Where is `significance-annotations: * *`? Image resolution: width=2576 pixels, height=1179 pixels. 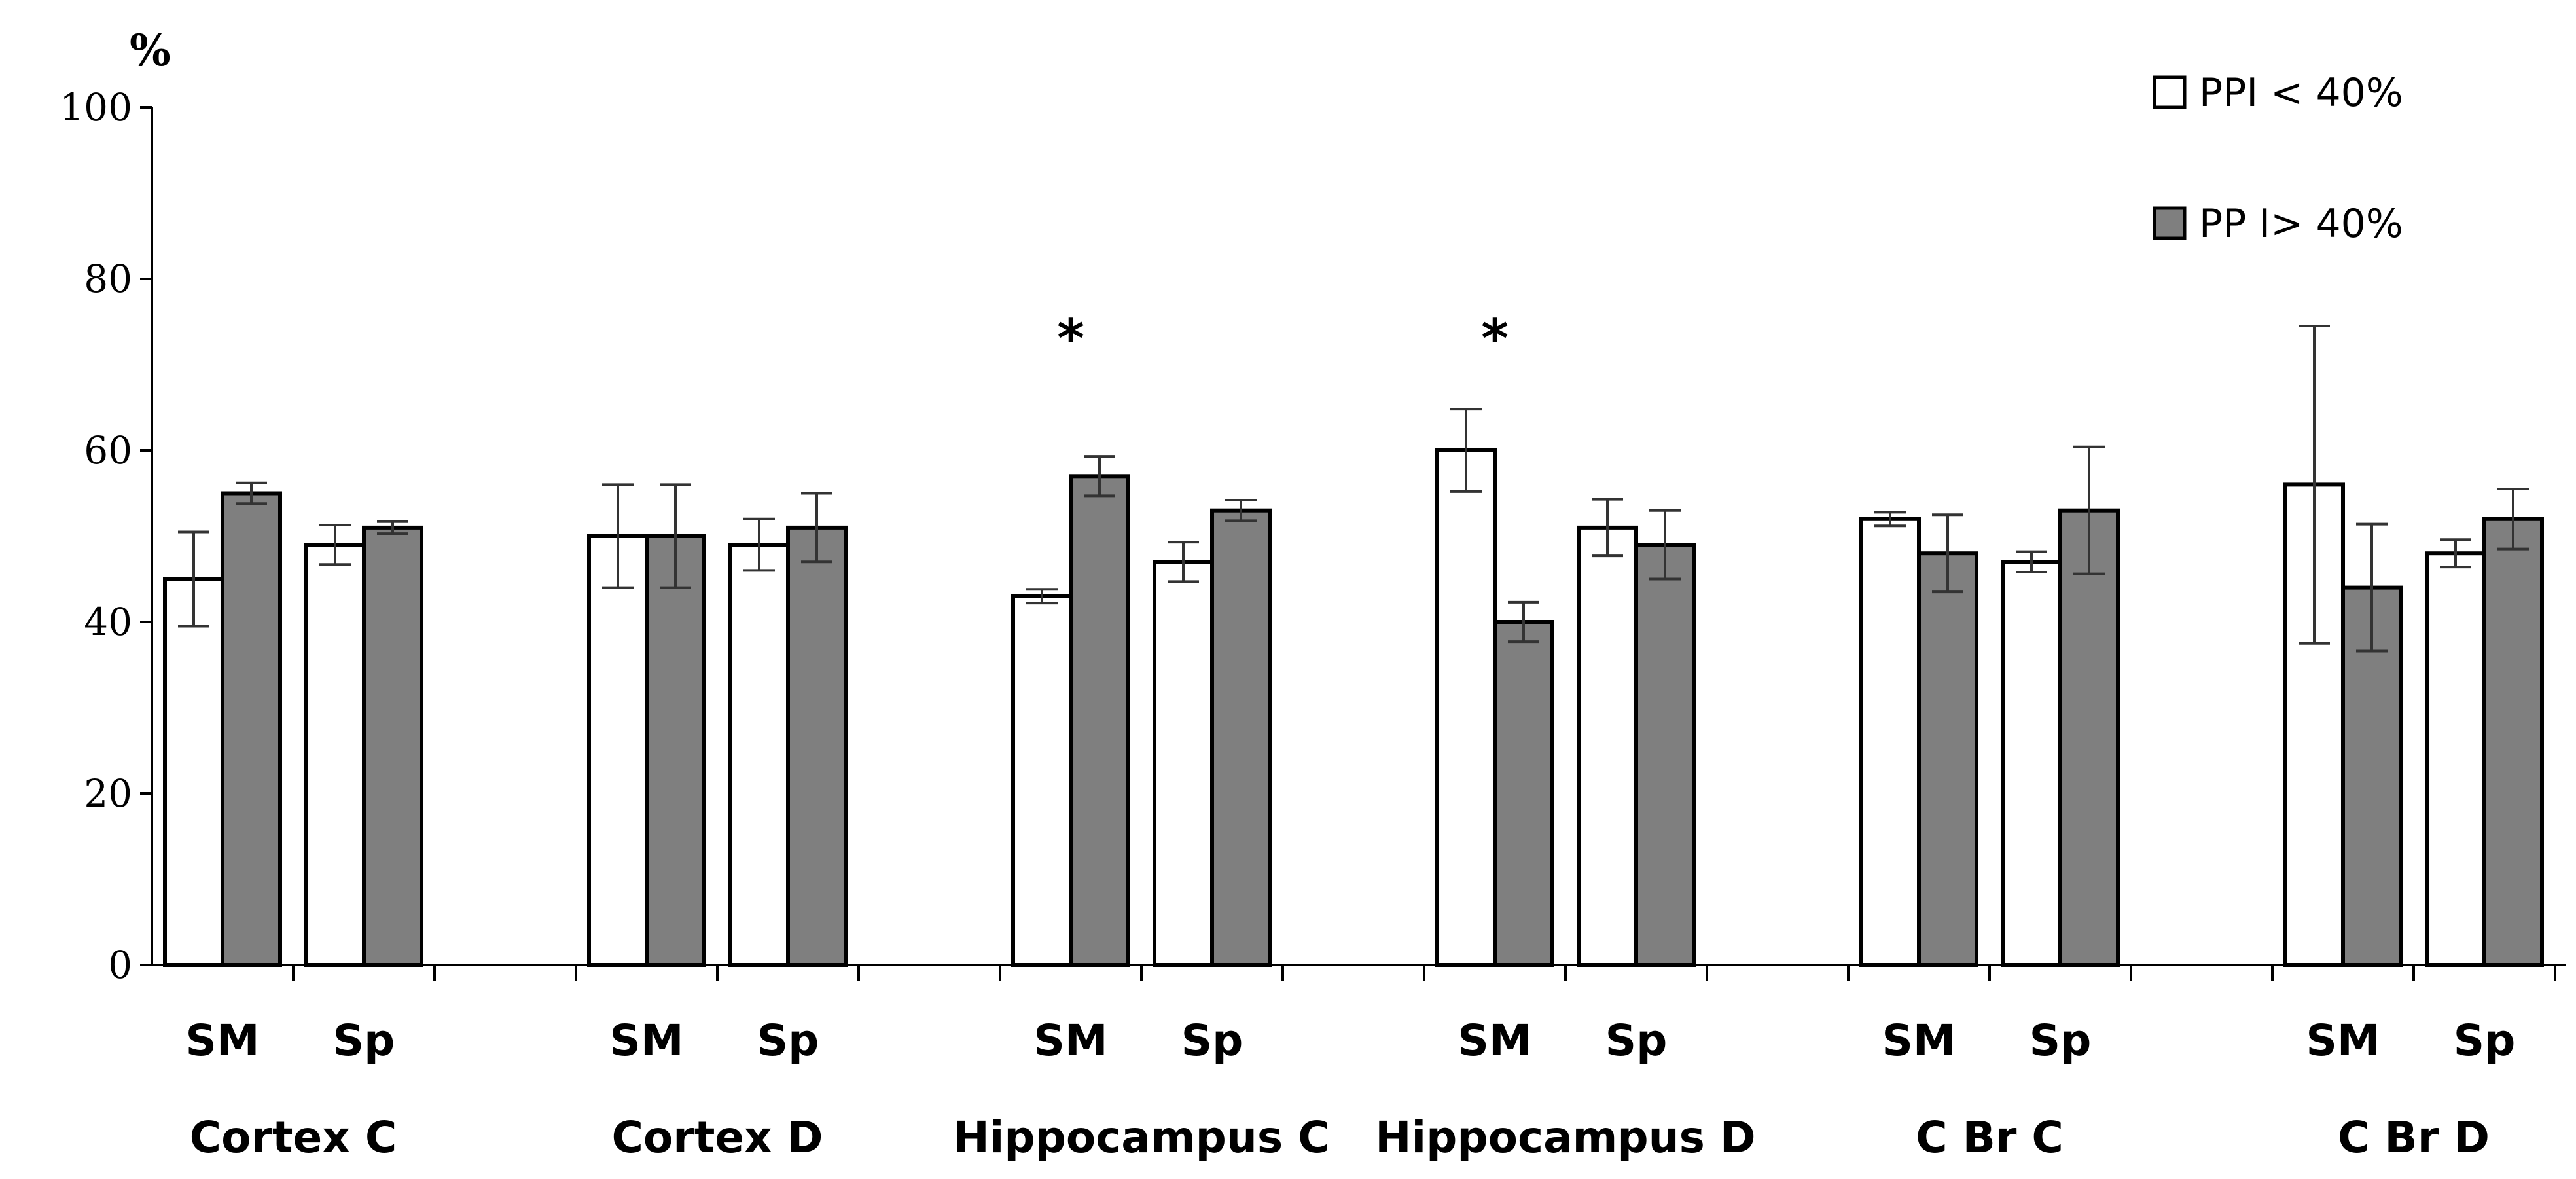
significance-annotations: * * is located at coordinates (1283, 338).